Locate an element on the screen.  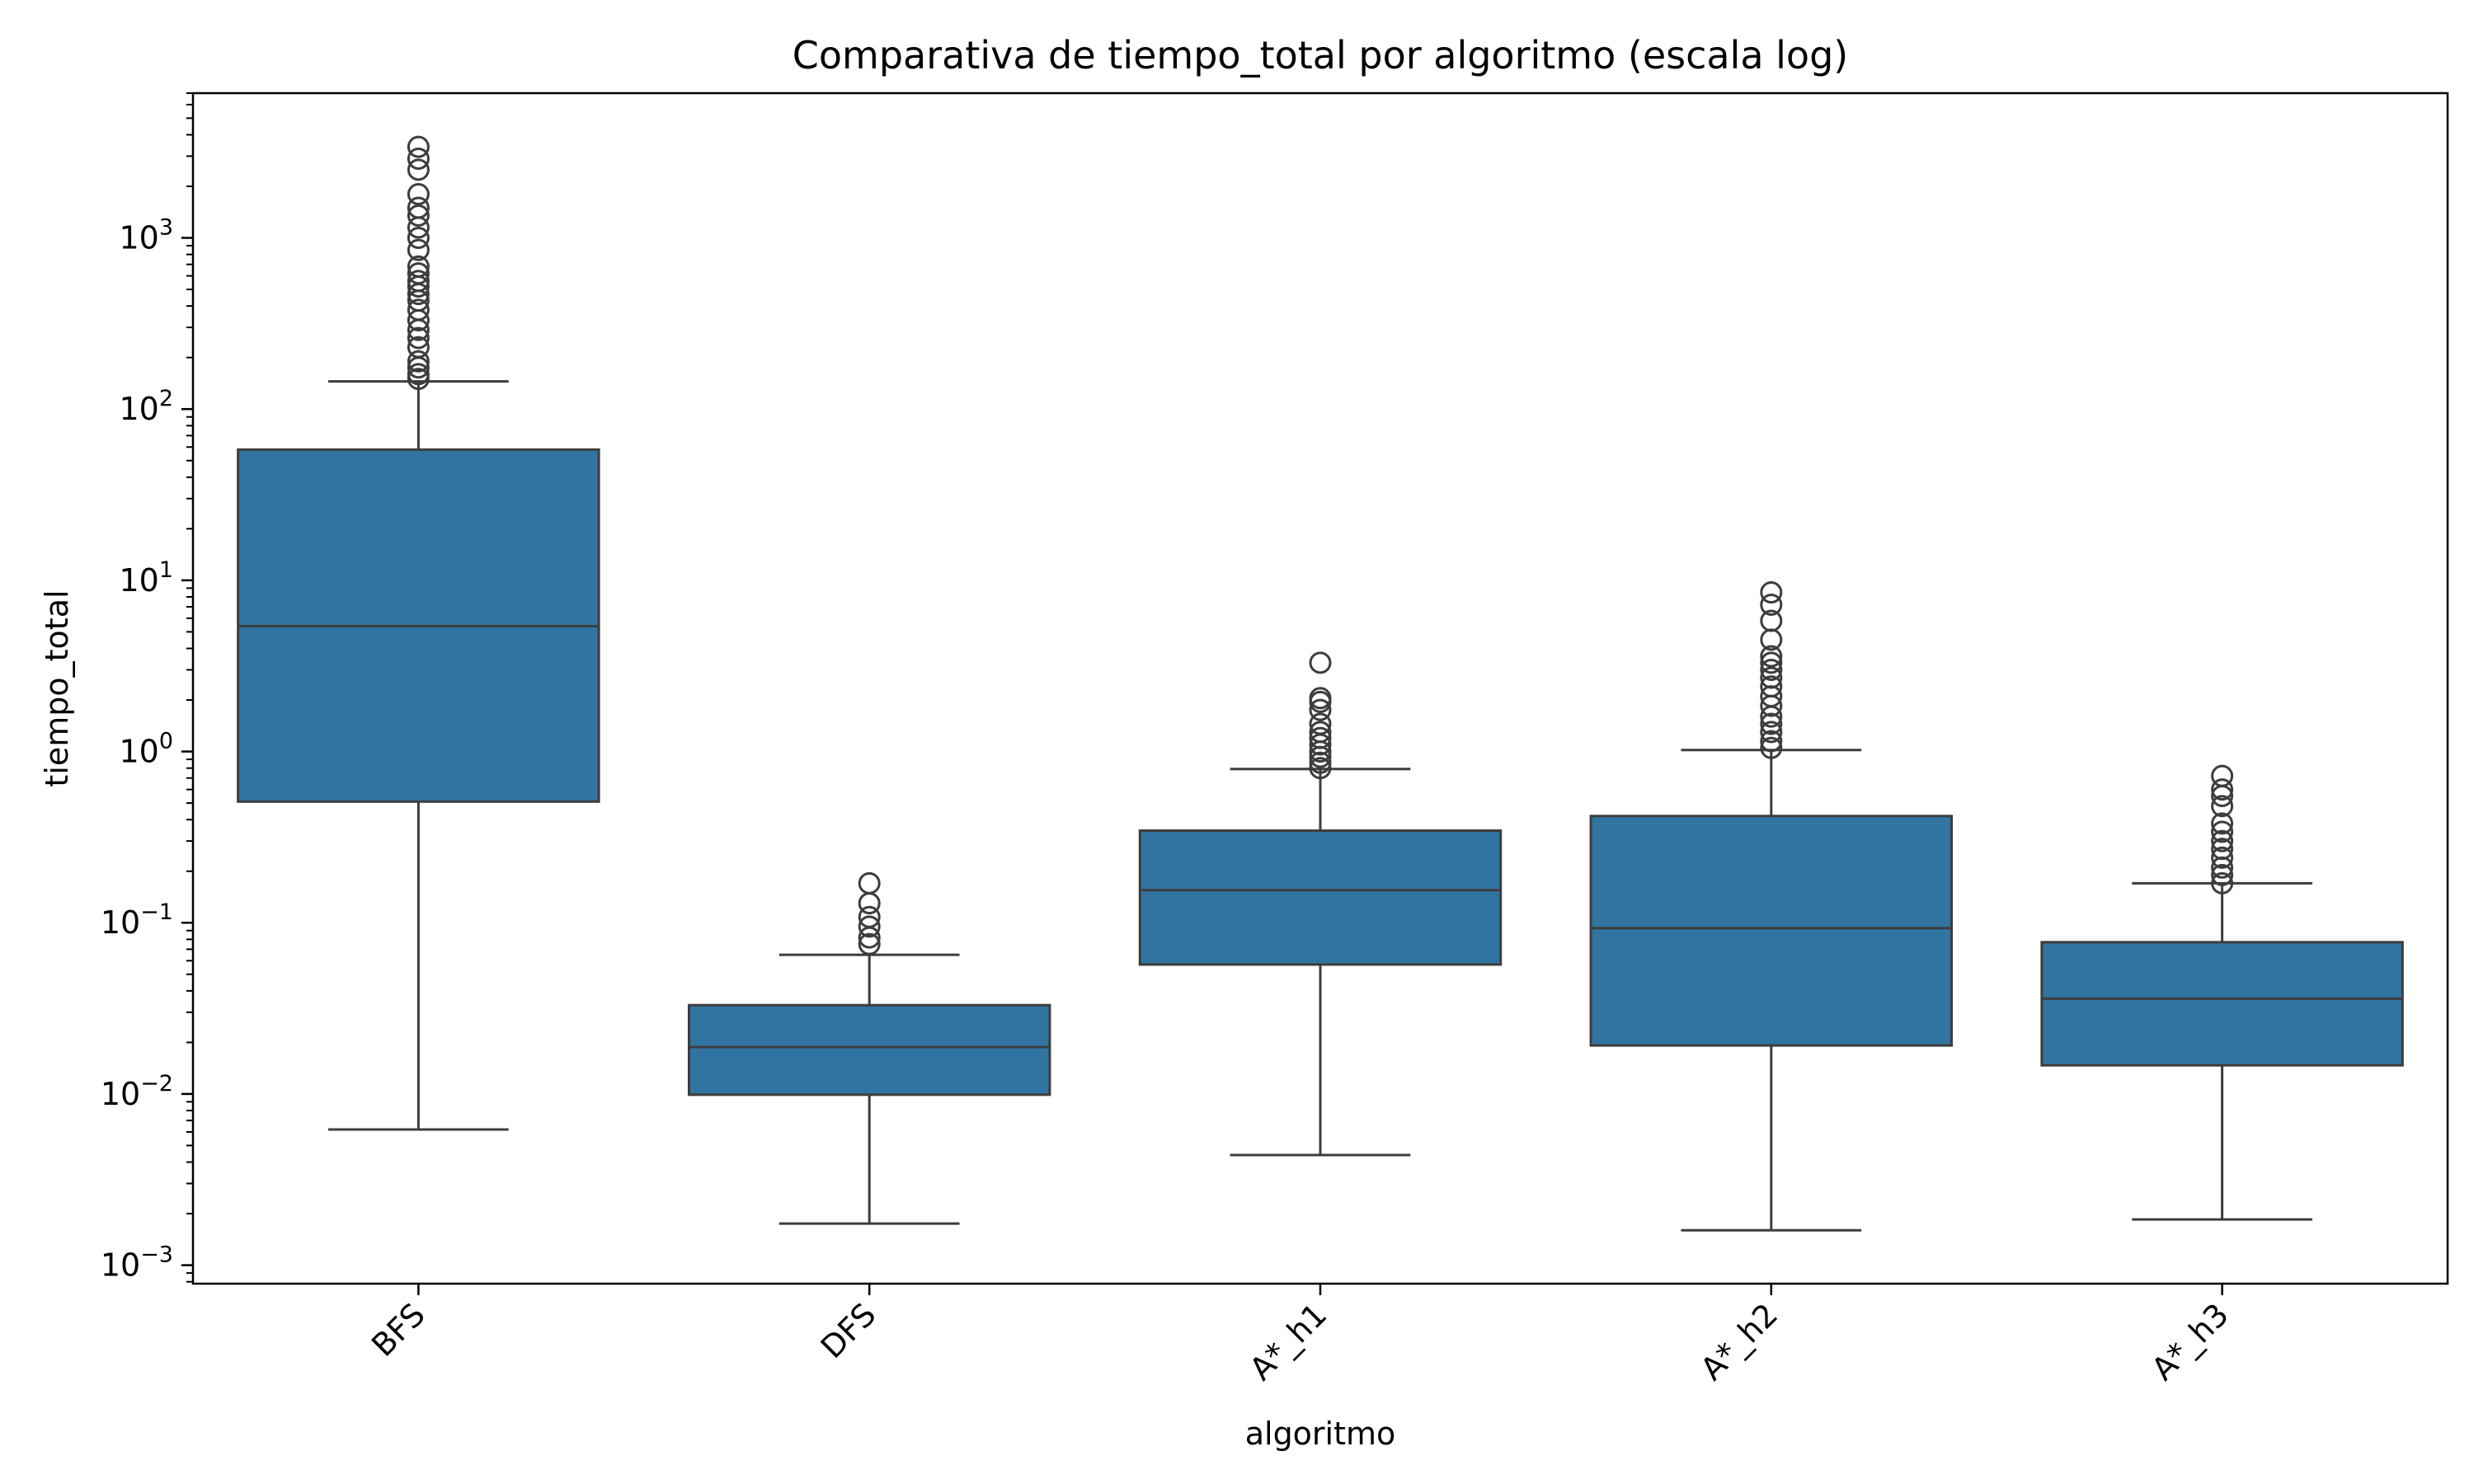
y-tick-label: 10³ is located at coordinates (146, 235).